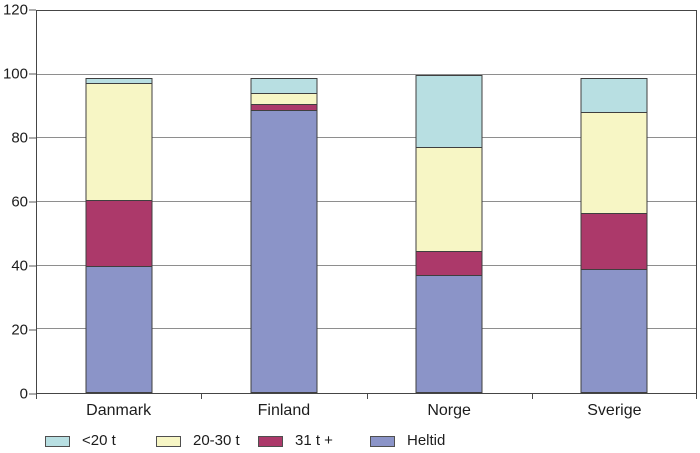 The height and width of the screenshot is (453, 700). I want to click on bar-segment-sverige-20-t, so click(614, 95).